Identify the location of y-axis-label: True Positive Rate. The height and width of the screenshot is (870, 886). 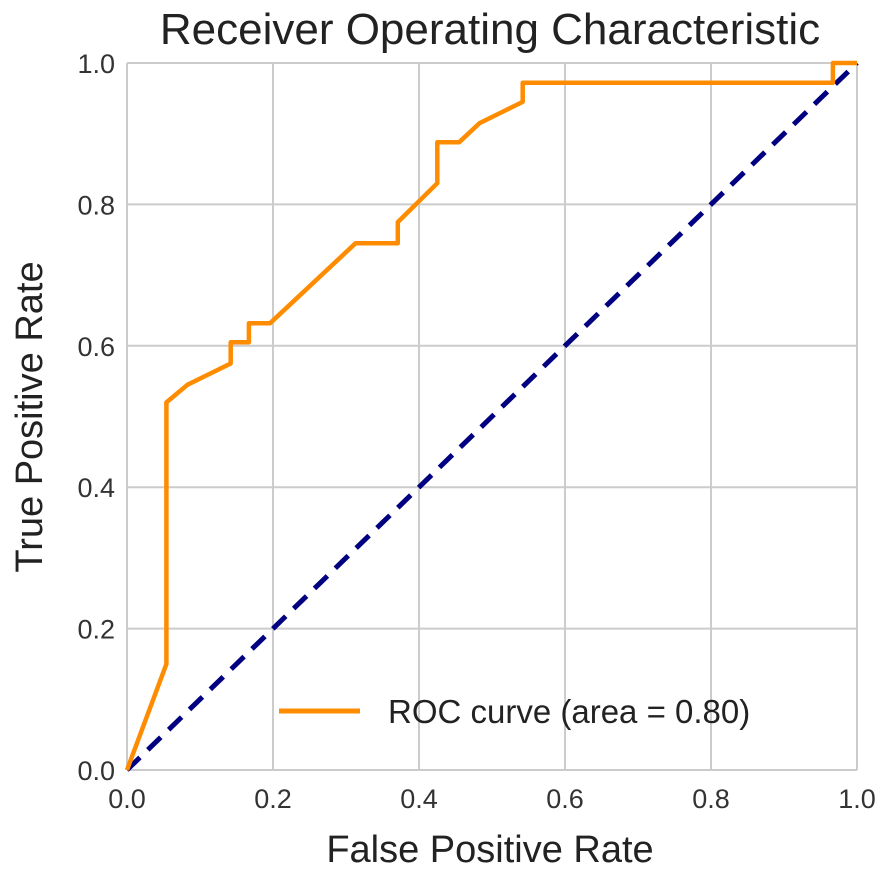
(30, 416).